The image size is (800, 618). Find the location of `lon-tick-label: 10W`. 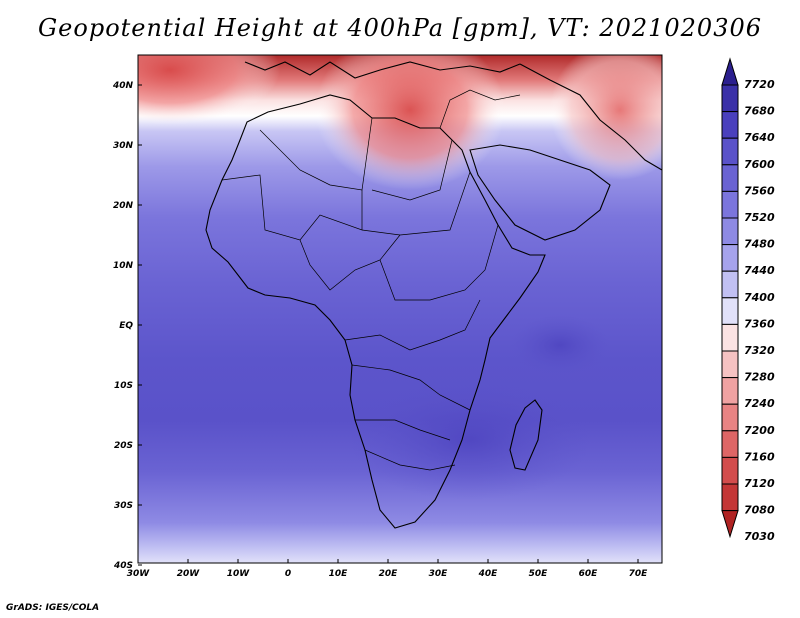

lon-tick-label: 10W is located at coordinates (239, 574).